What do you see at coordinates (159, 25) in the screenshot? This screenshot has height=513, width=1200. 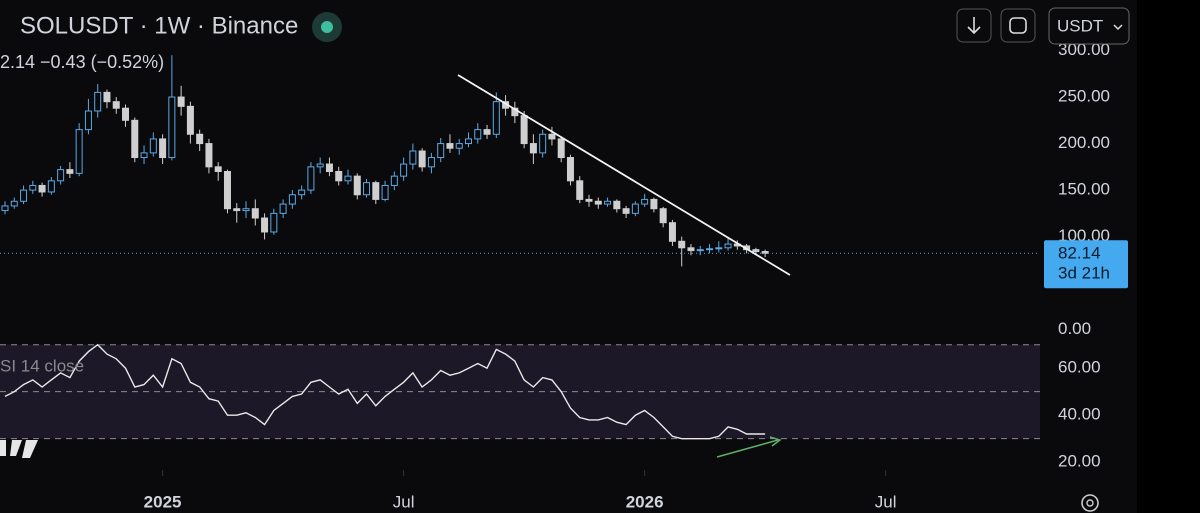 I see `symbol-title: SOLUSDT · 1W · Binance` at bounding box center [159, 25].